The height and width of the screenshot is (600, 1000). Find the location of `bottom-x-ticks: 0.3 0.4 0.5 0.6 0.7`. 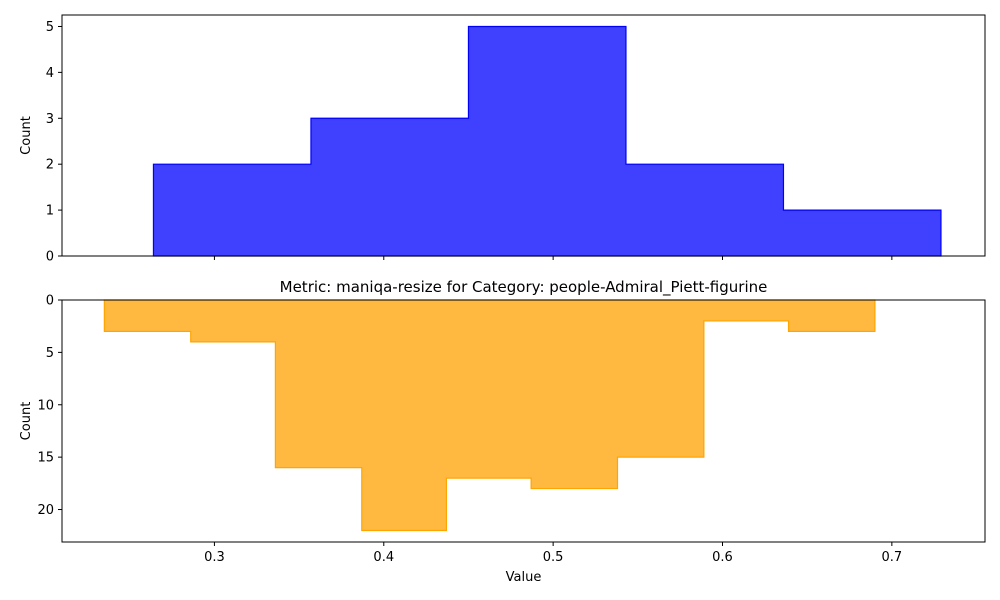

bottom-x-ticks: 0.3 0.4 0.5 0.6 0.7 is located at coordinates (553, 553).